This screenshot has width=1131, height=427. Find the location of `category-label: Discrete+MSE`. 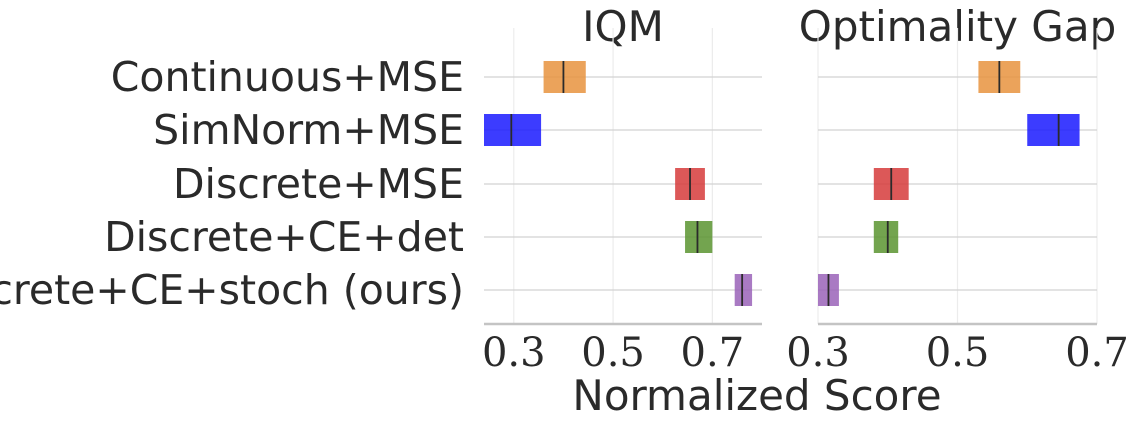

category-label: Discrete+MSE is located at coordinates (318, 184).